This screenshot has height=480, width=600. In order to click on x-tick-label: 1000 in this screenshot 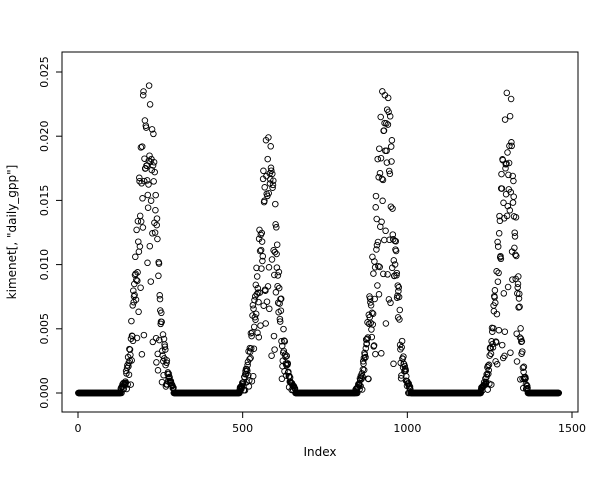, I will do `click(407, 428)`.